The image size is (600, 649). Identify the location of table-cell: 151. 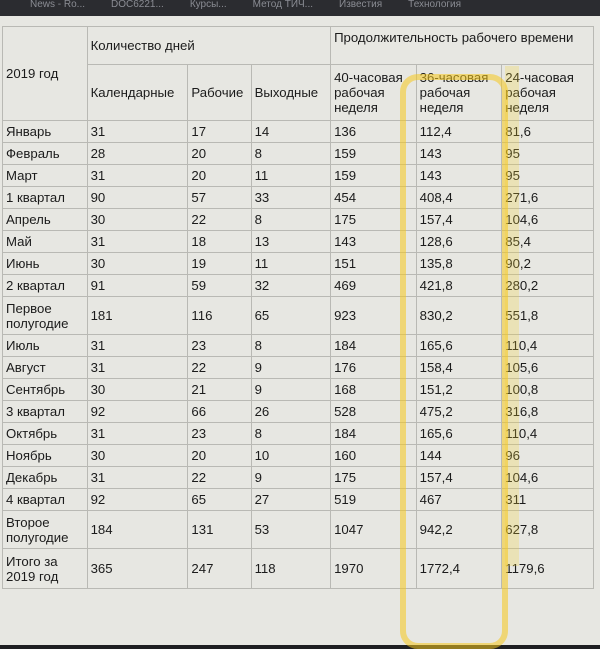
(373, 263).